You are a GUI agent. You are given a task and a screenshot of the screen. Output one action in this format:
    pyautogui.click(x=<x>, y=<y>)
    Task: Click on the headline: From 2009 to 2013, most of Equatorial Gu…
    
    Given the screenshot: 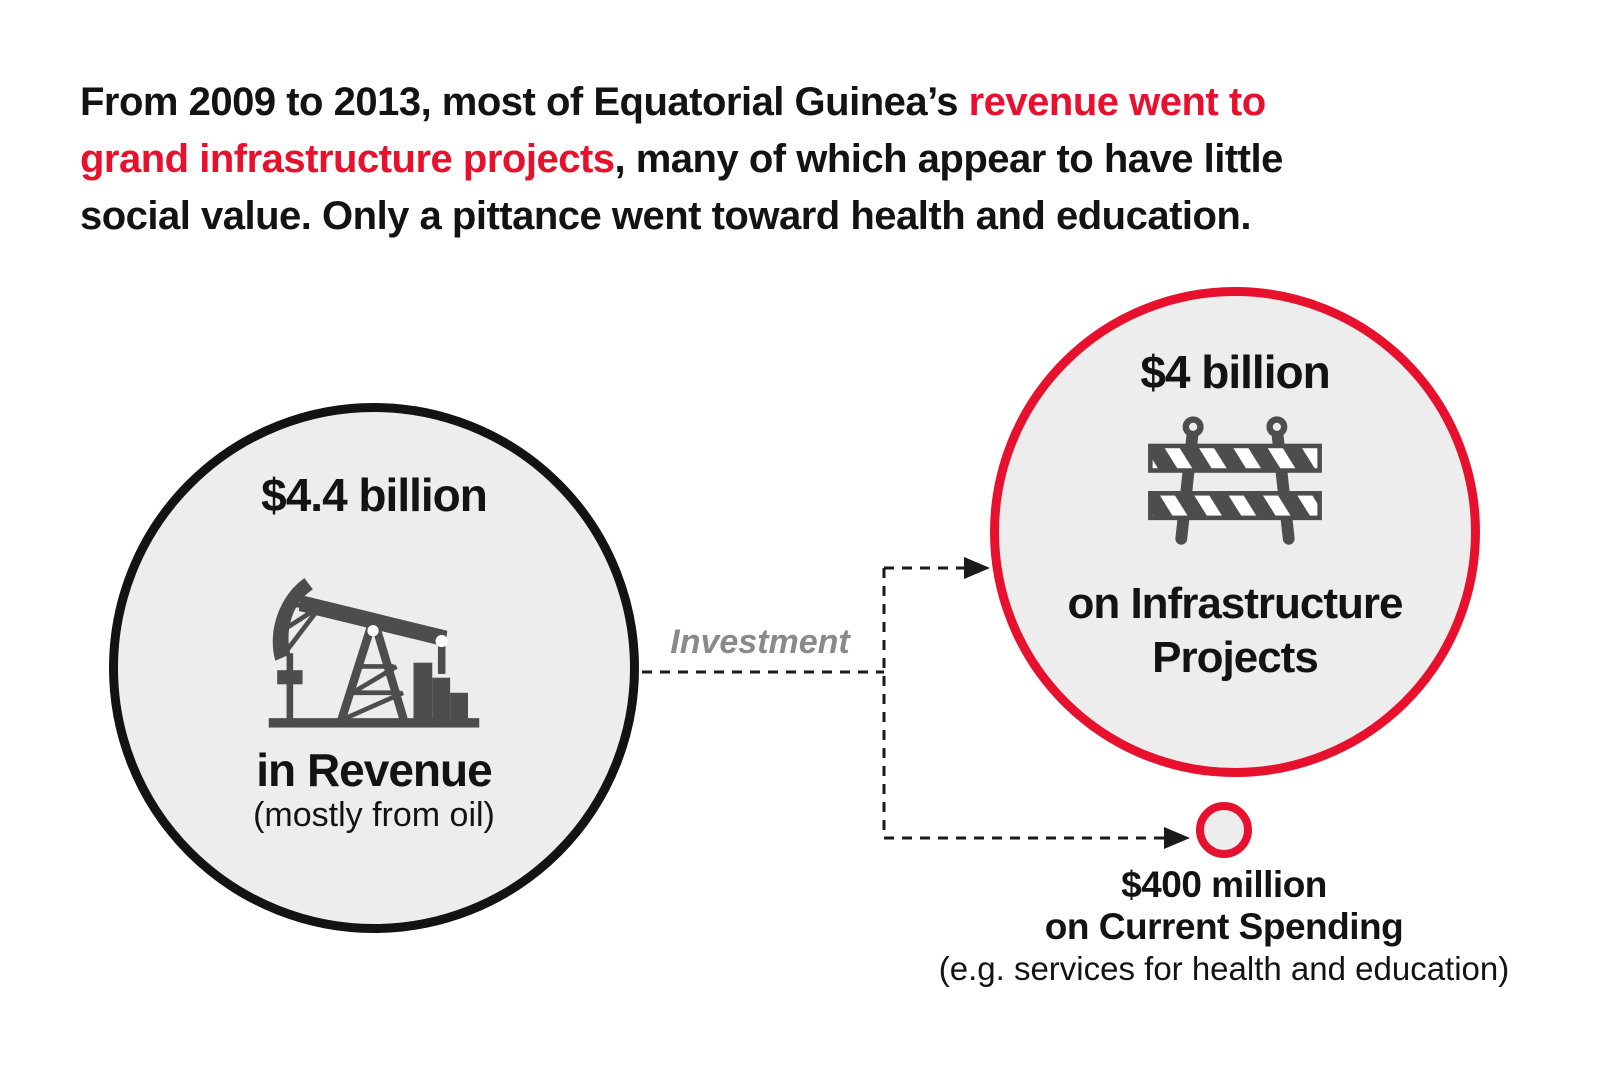 What is the action you would take?
    pyautogui.click(x=800, y=159)
    